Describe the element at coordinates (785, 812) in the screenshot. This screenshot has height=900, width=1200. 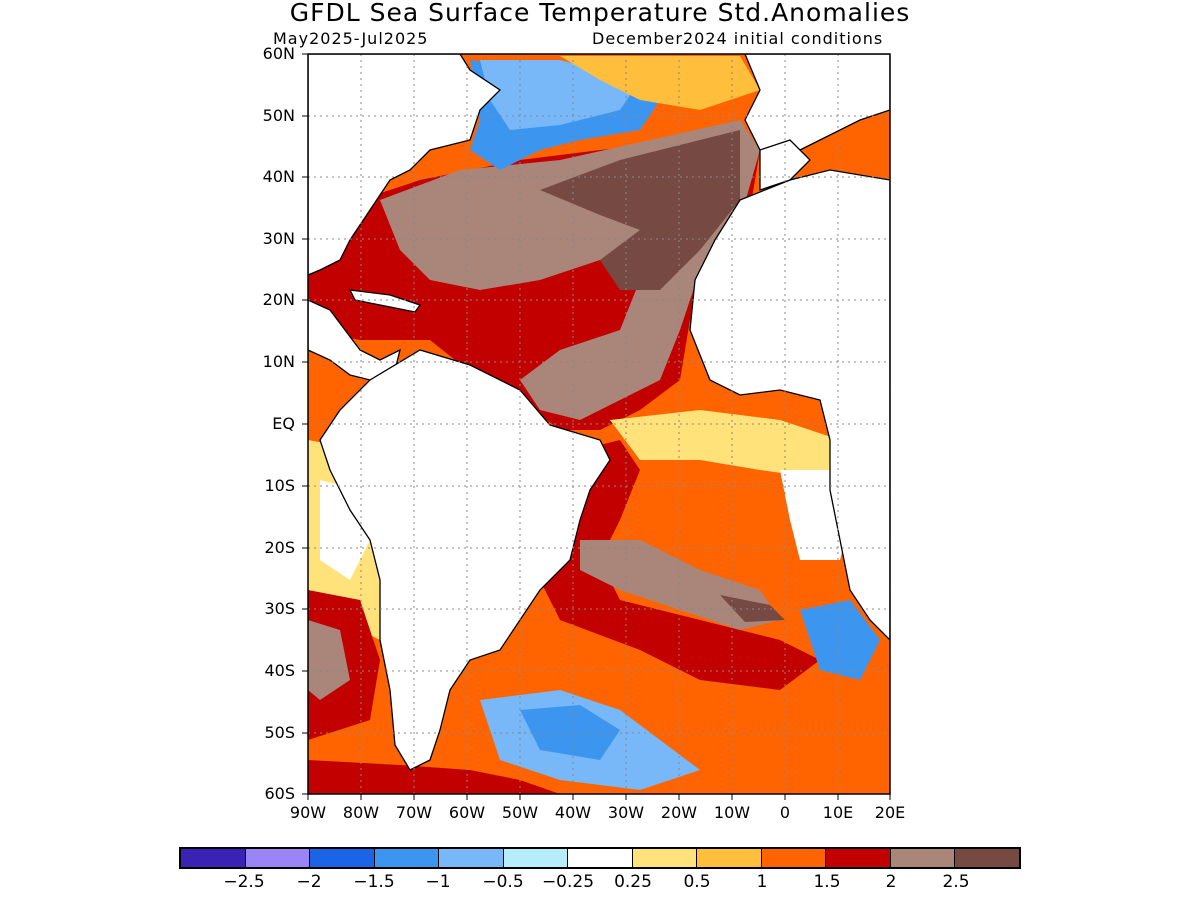
I see `lon-label-0: 0` at that location.